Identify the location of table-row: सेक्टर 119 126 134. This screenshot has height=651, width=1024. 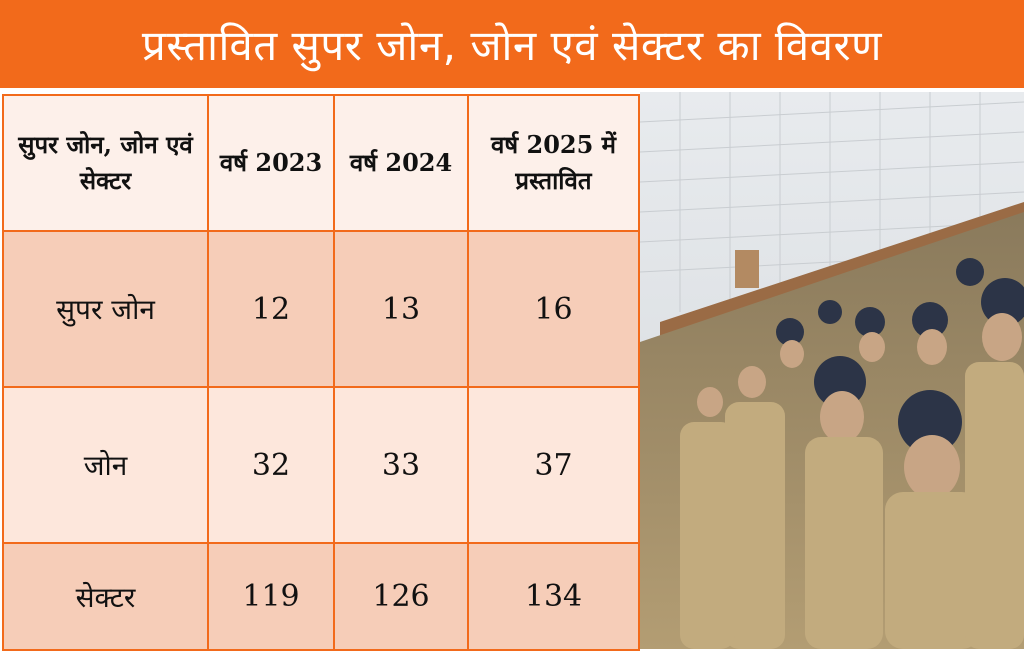
(321, 596).